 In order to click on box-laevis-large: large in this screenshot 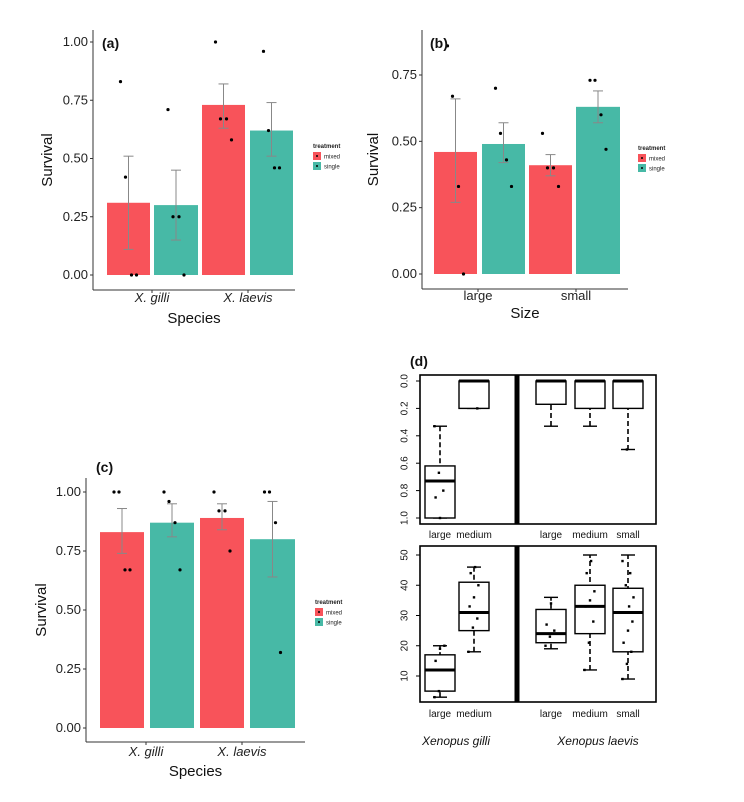, I will do `click(551, 460)`.